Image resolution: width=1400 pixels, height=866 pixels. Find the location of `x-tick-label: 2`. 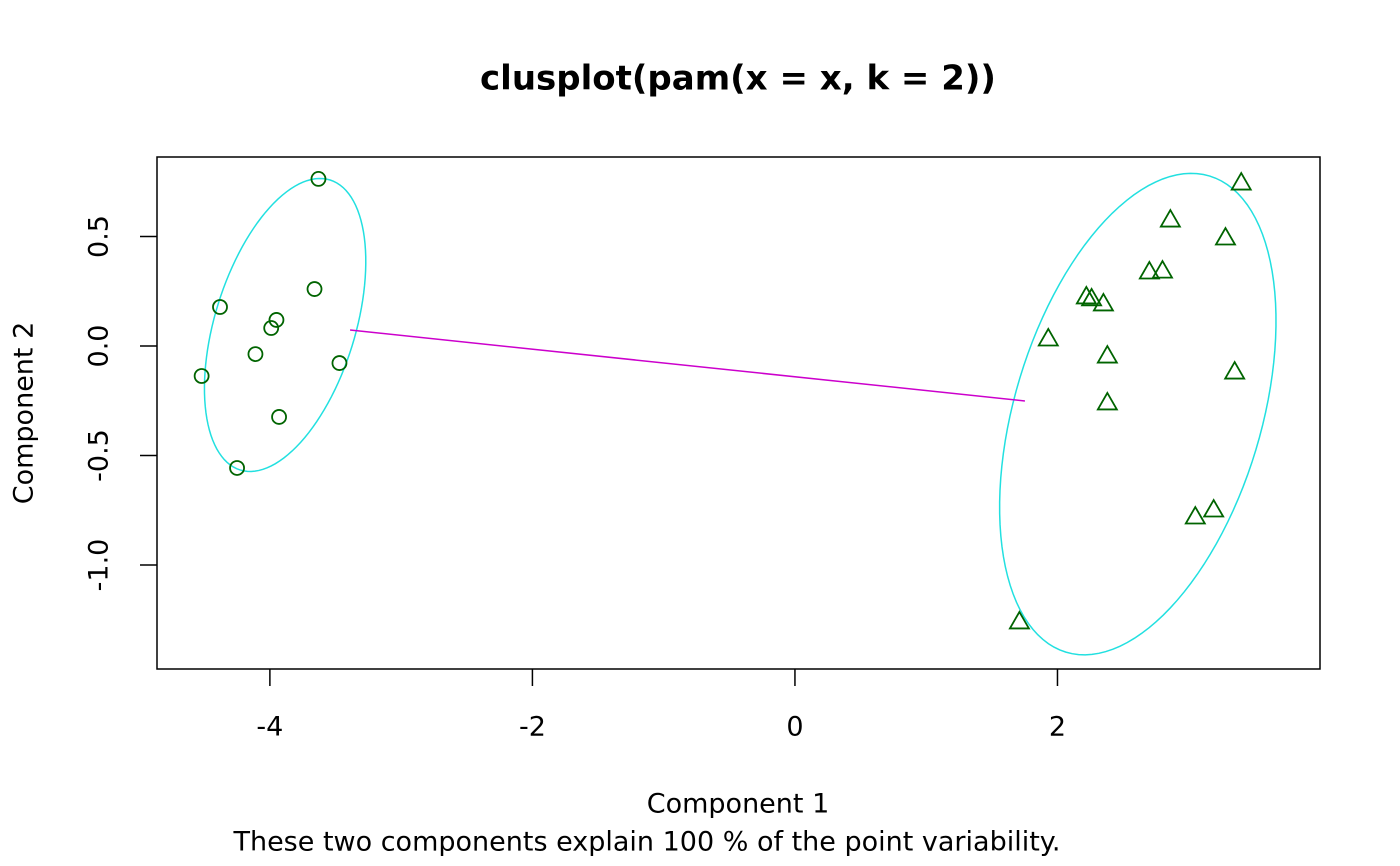

x-tick-label: 2 is located at coordinates (1057, 727).